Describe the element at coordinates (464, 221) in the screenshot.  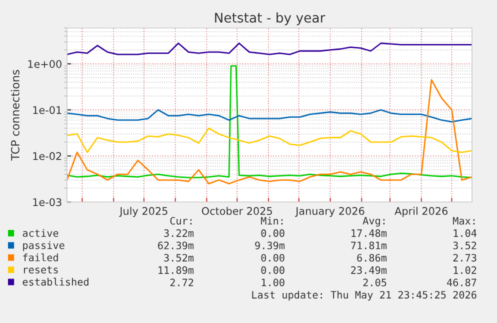
I see `text: Max:` at that location.